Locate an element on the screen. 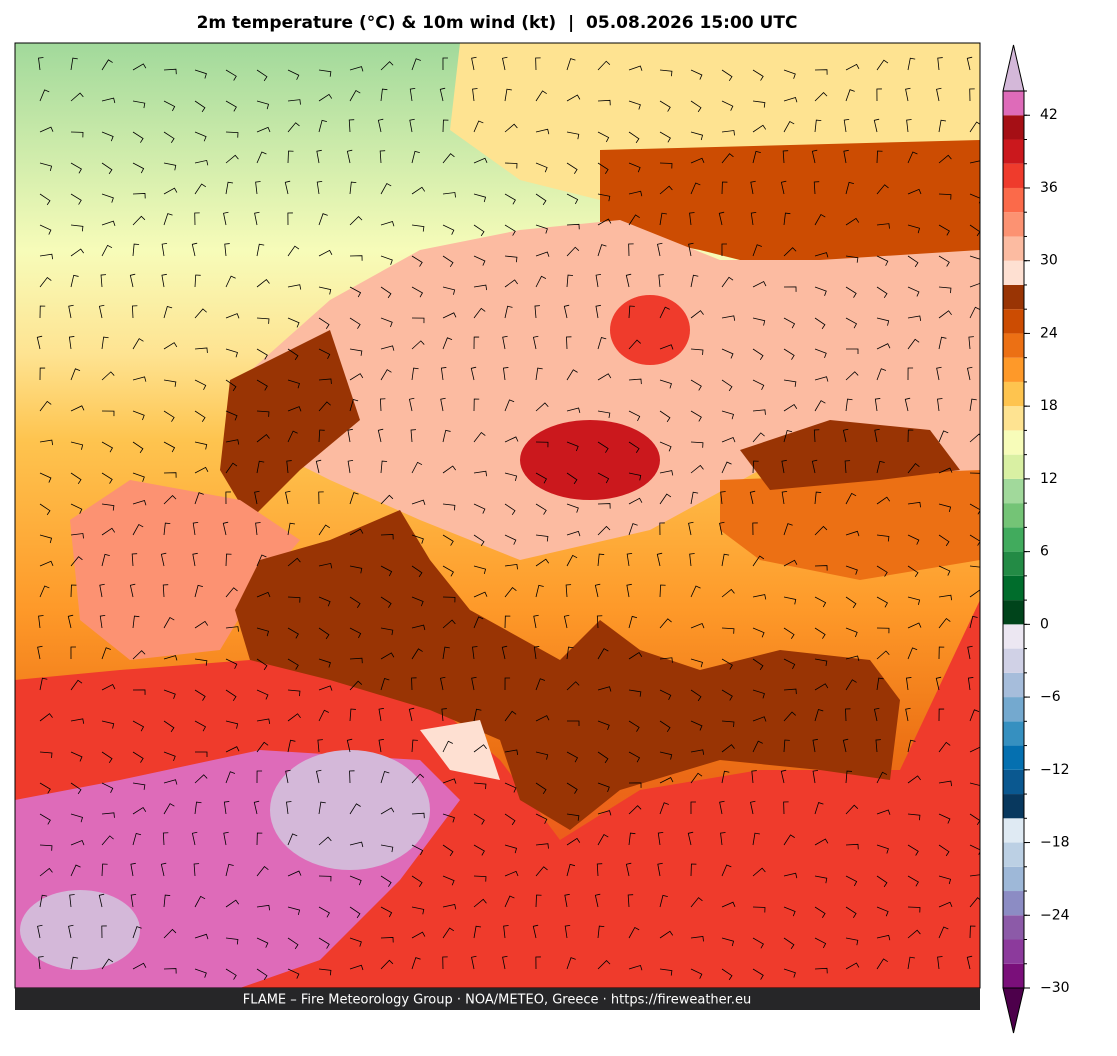 This screenshot has width=1117, height=1056. colorbar-tick-label: −12 is located at coordinates (1055, 770).